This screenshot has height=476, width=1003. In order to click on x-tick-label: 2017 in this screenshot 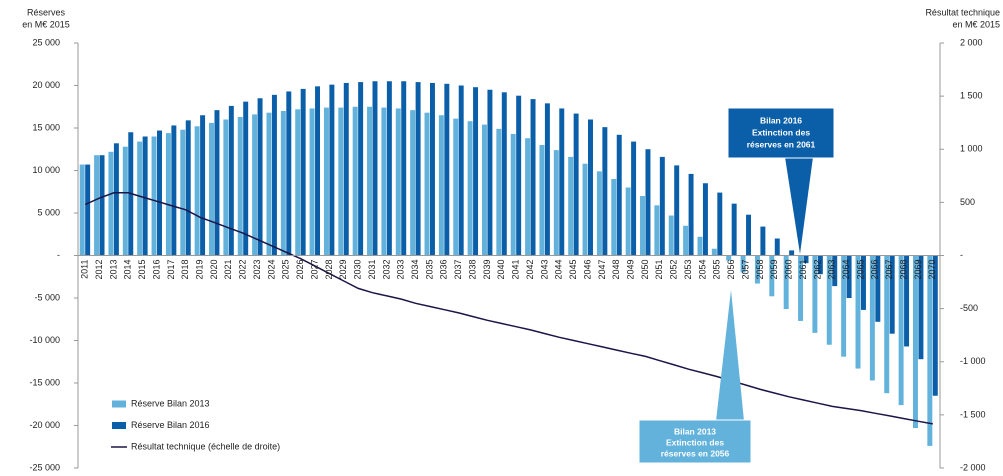, I will do `click(171, 270)`.